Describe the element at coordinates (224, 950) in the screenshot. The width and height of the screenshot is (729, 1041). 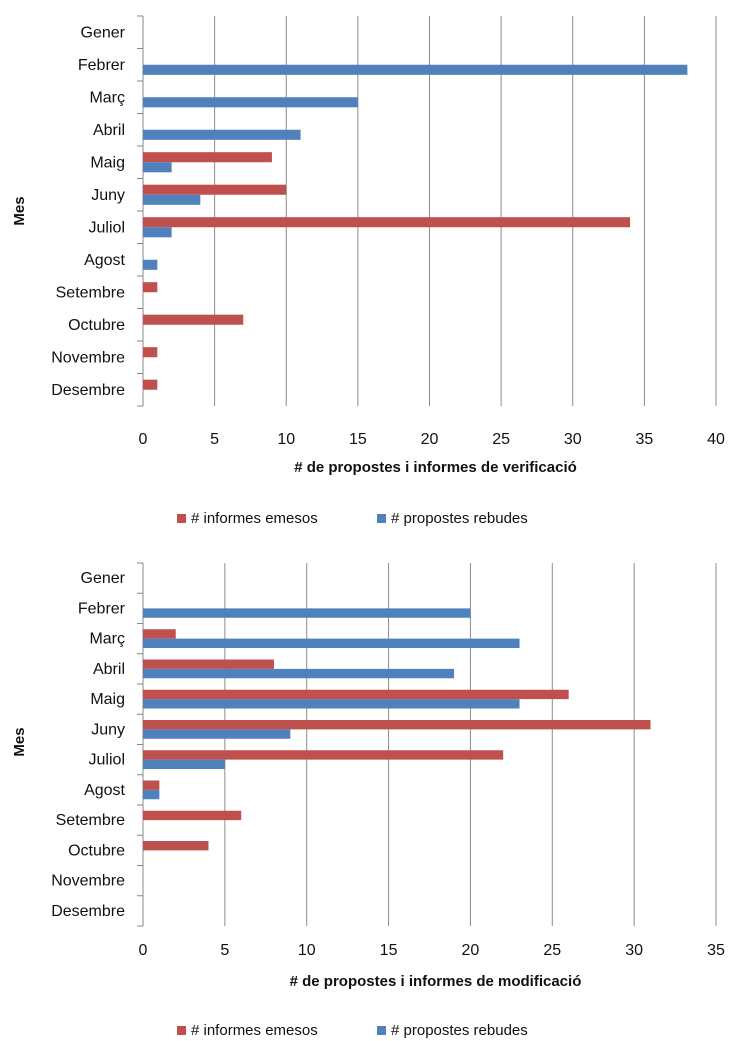
I see `c2-x-tick-label: 5` at that location.